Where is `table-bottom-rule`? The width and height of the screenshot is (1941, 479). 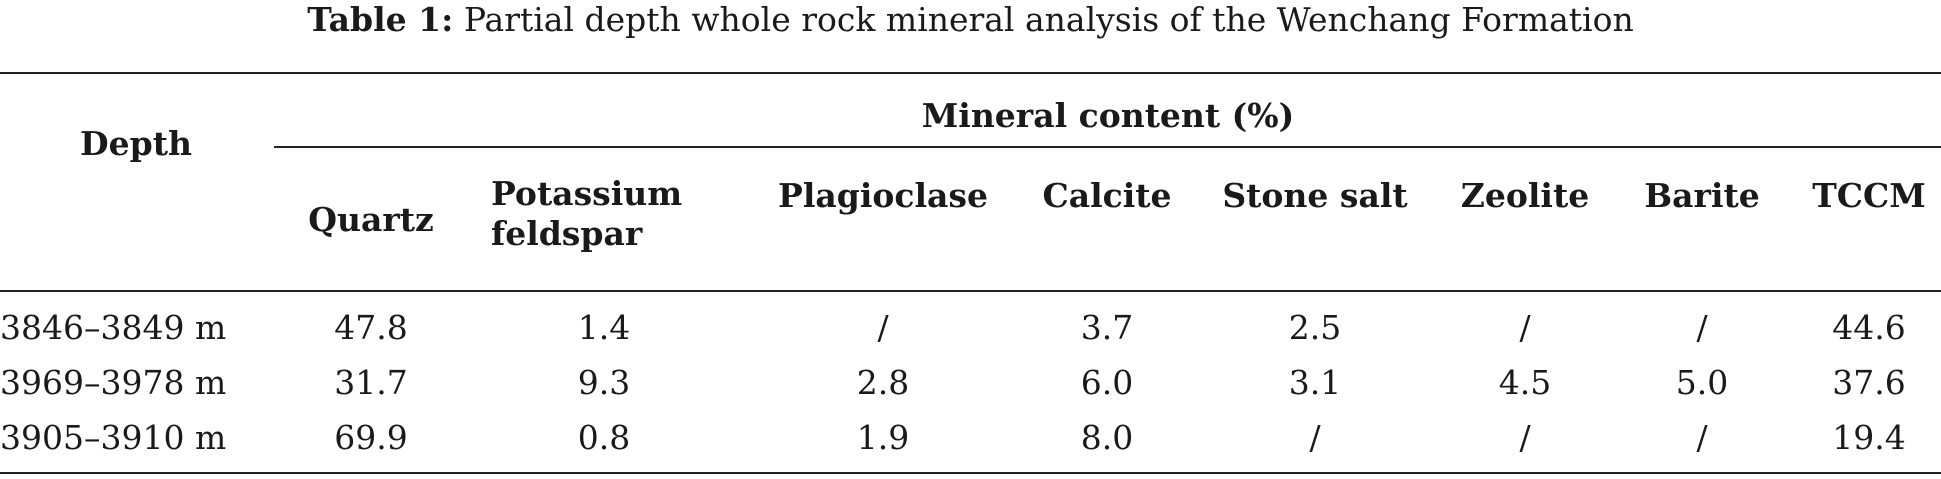 table-bottom-rule is located at coordinates (970, 473).